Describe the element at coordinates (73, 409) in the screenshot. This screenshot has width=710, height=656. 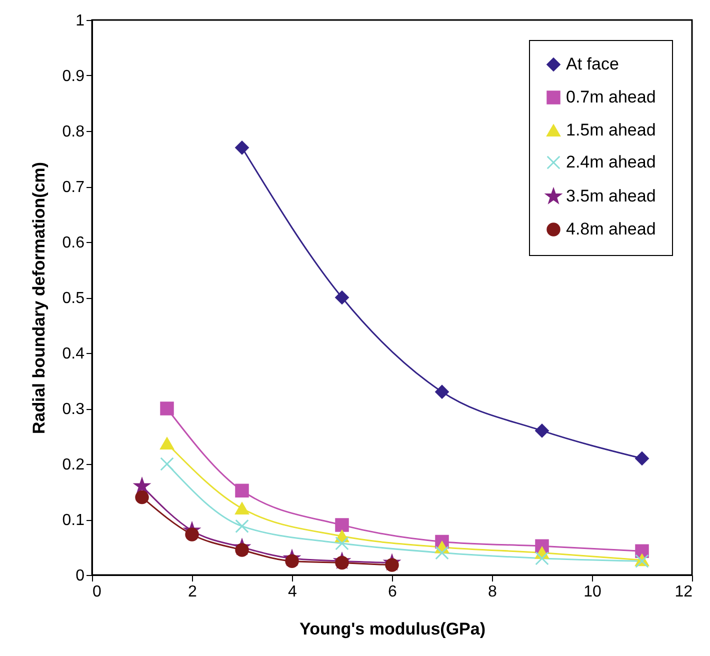
I see `y-tick-label: 0.3` at that location.